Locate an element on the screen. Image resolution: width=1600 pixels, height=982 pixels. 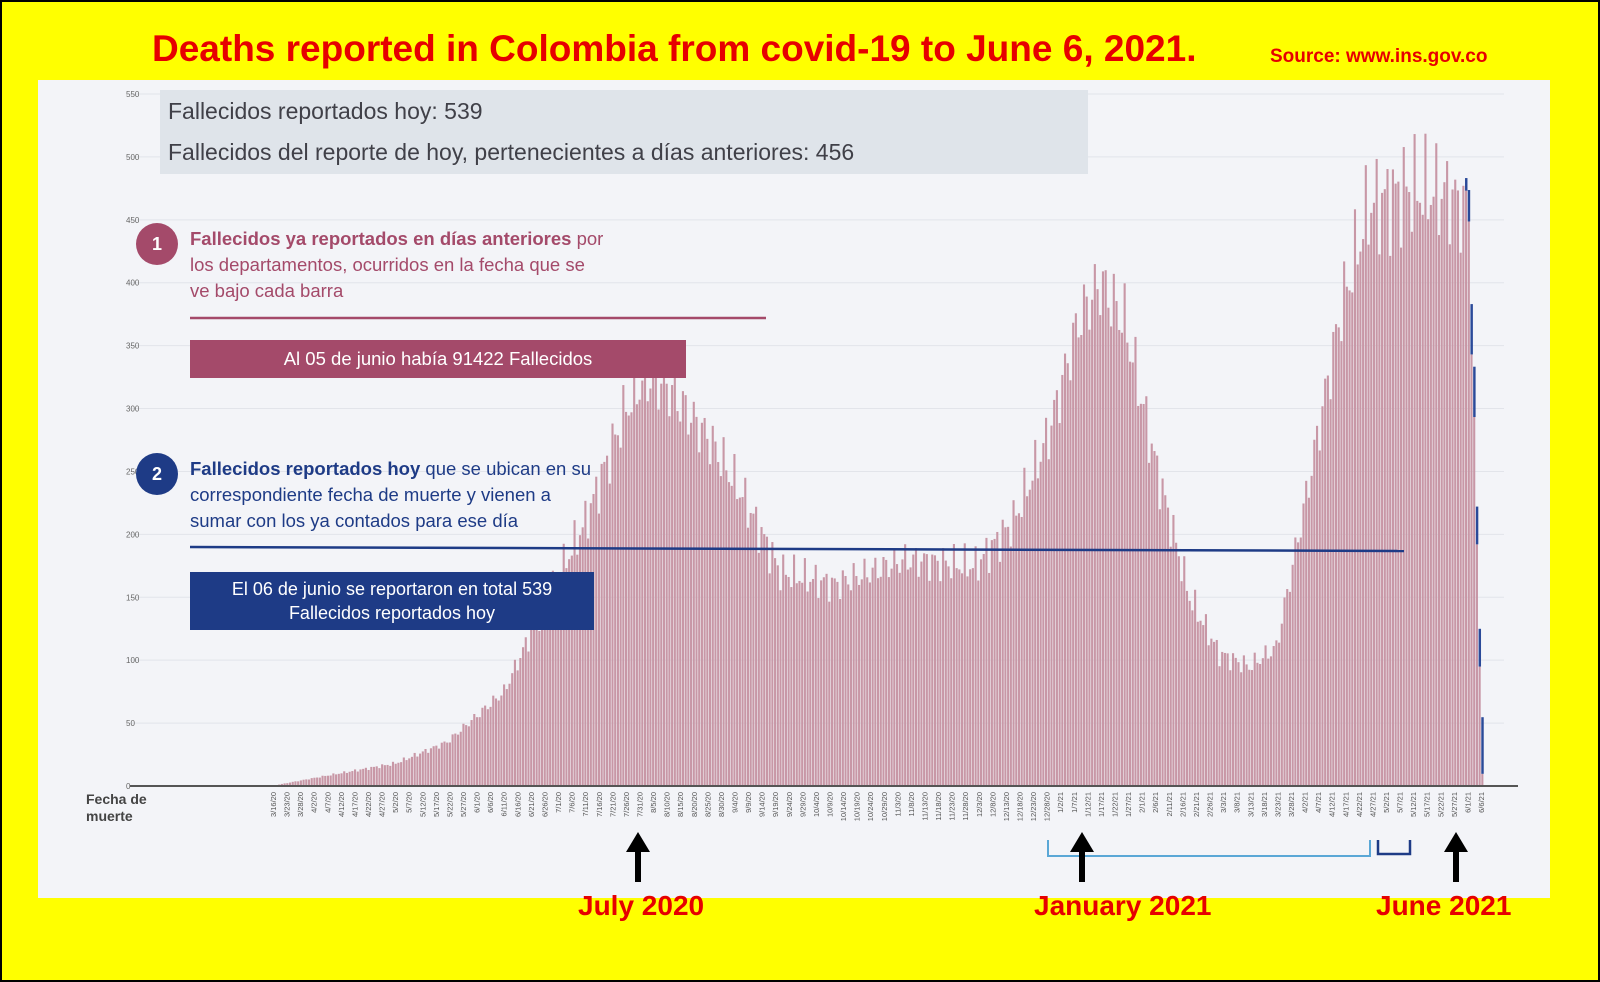
x-tick-label: 4/7/20 is located at coordinates (327, 802).